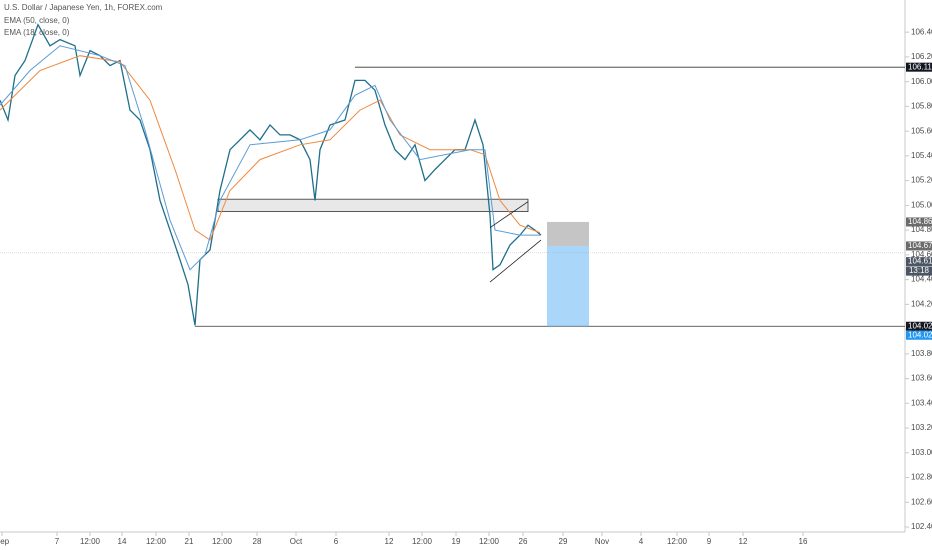 This screenshot has height=550, width=932. I want to click on y-tick-label: 103.200, so click(921, 427).